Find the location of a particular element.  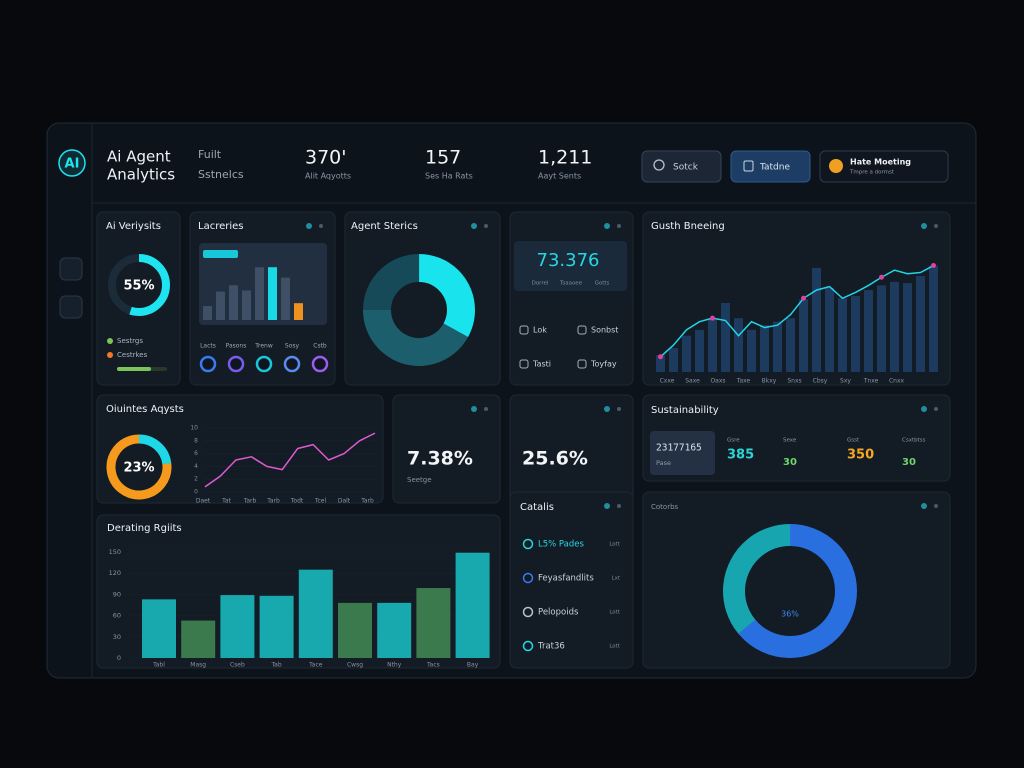

primary-button is located at coordinates (770, 166).